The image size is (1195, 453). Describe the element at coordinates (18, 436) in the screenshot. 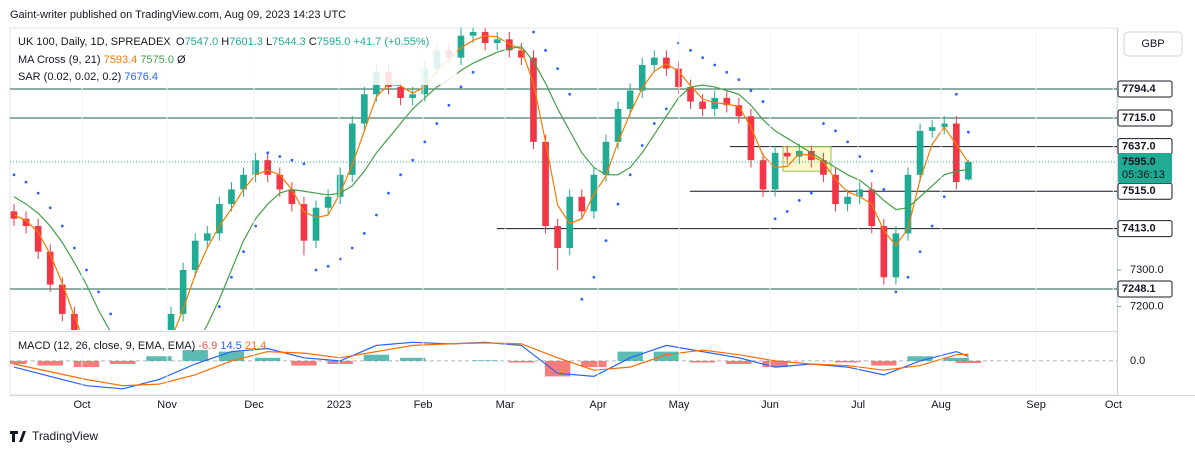

I see `logo-icon` at that location.